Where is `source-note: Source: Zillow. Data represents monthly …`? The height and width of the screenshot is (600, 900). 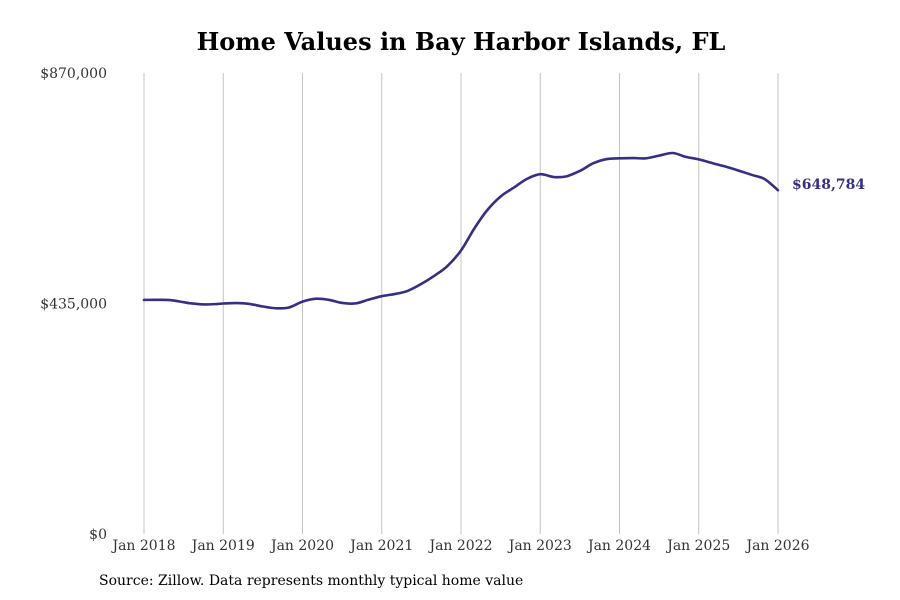 source-note: Source: Zillow. Data represents monthly … is located at coordinates (311, 581).